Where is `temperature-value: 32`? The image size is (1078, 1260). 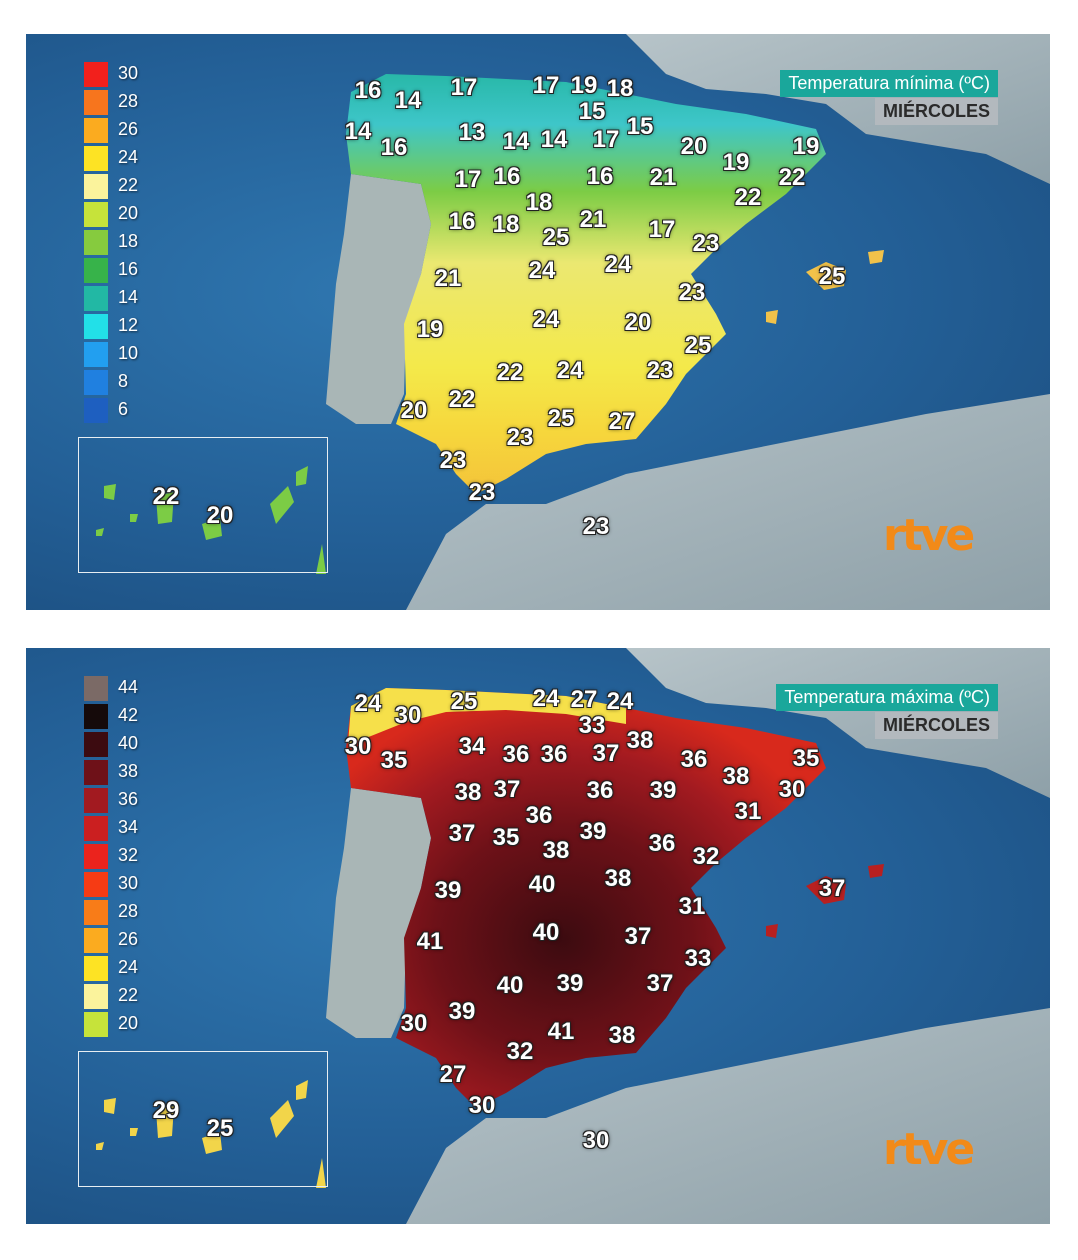
temperature-value: 32 is located at coordinates (706, 856).